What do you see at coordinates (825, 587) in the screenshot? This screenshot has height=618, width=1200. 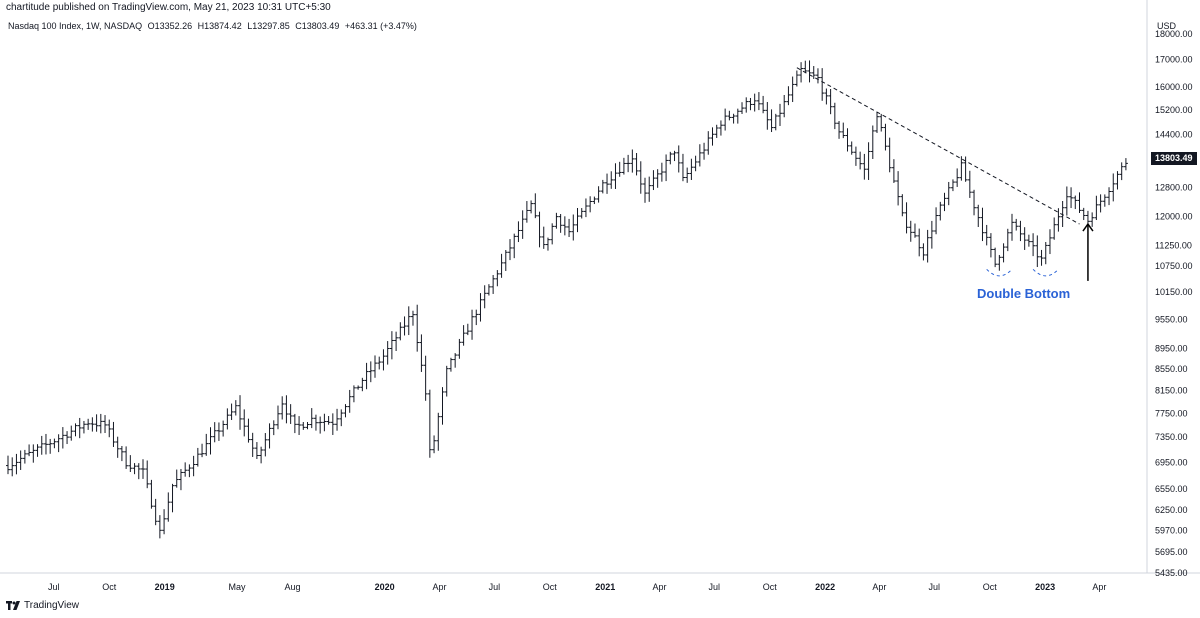 I see `x-tick-label: 2022` at bounding box center [825, 587].